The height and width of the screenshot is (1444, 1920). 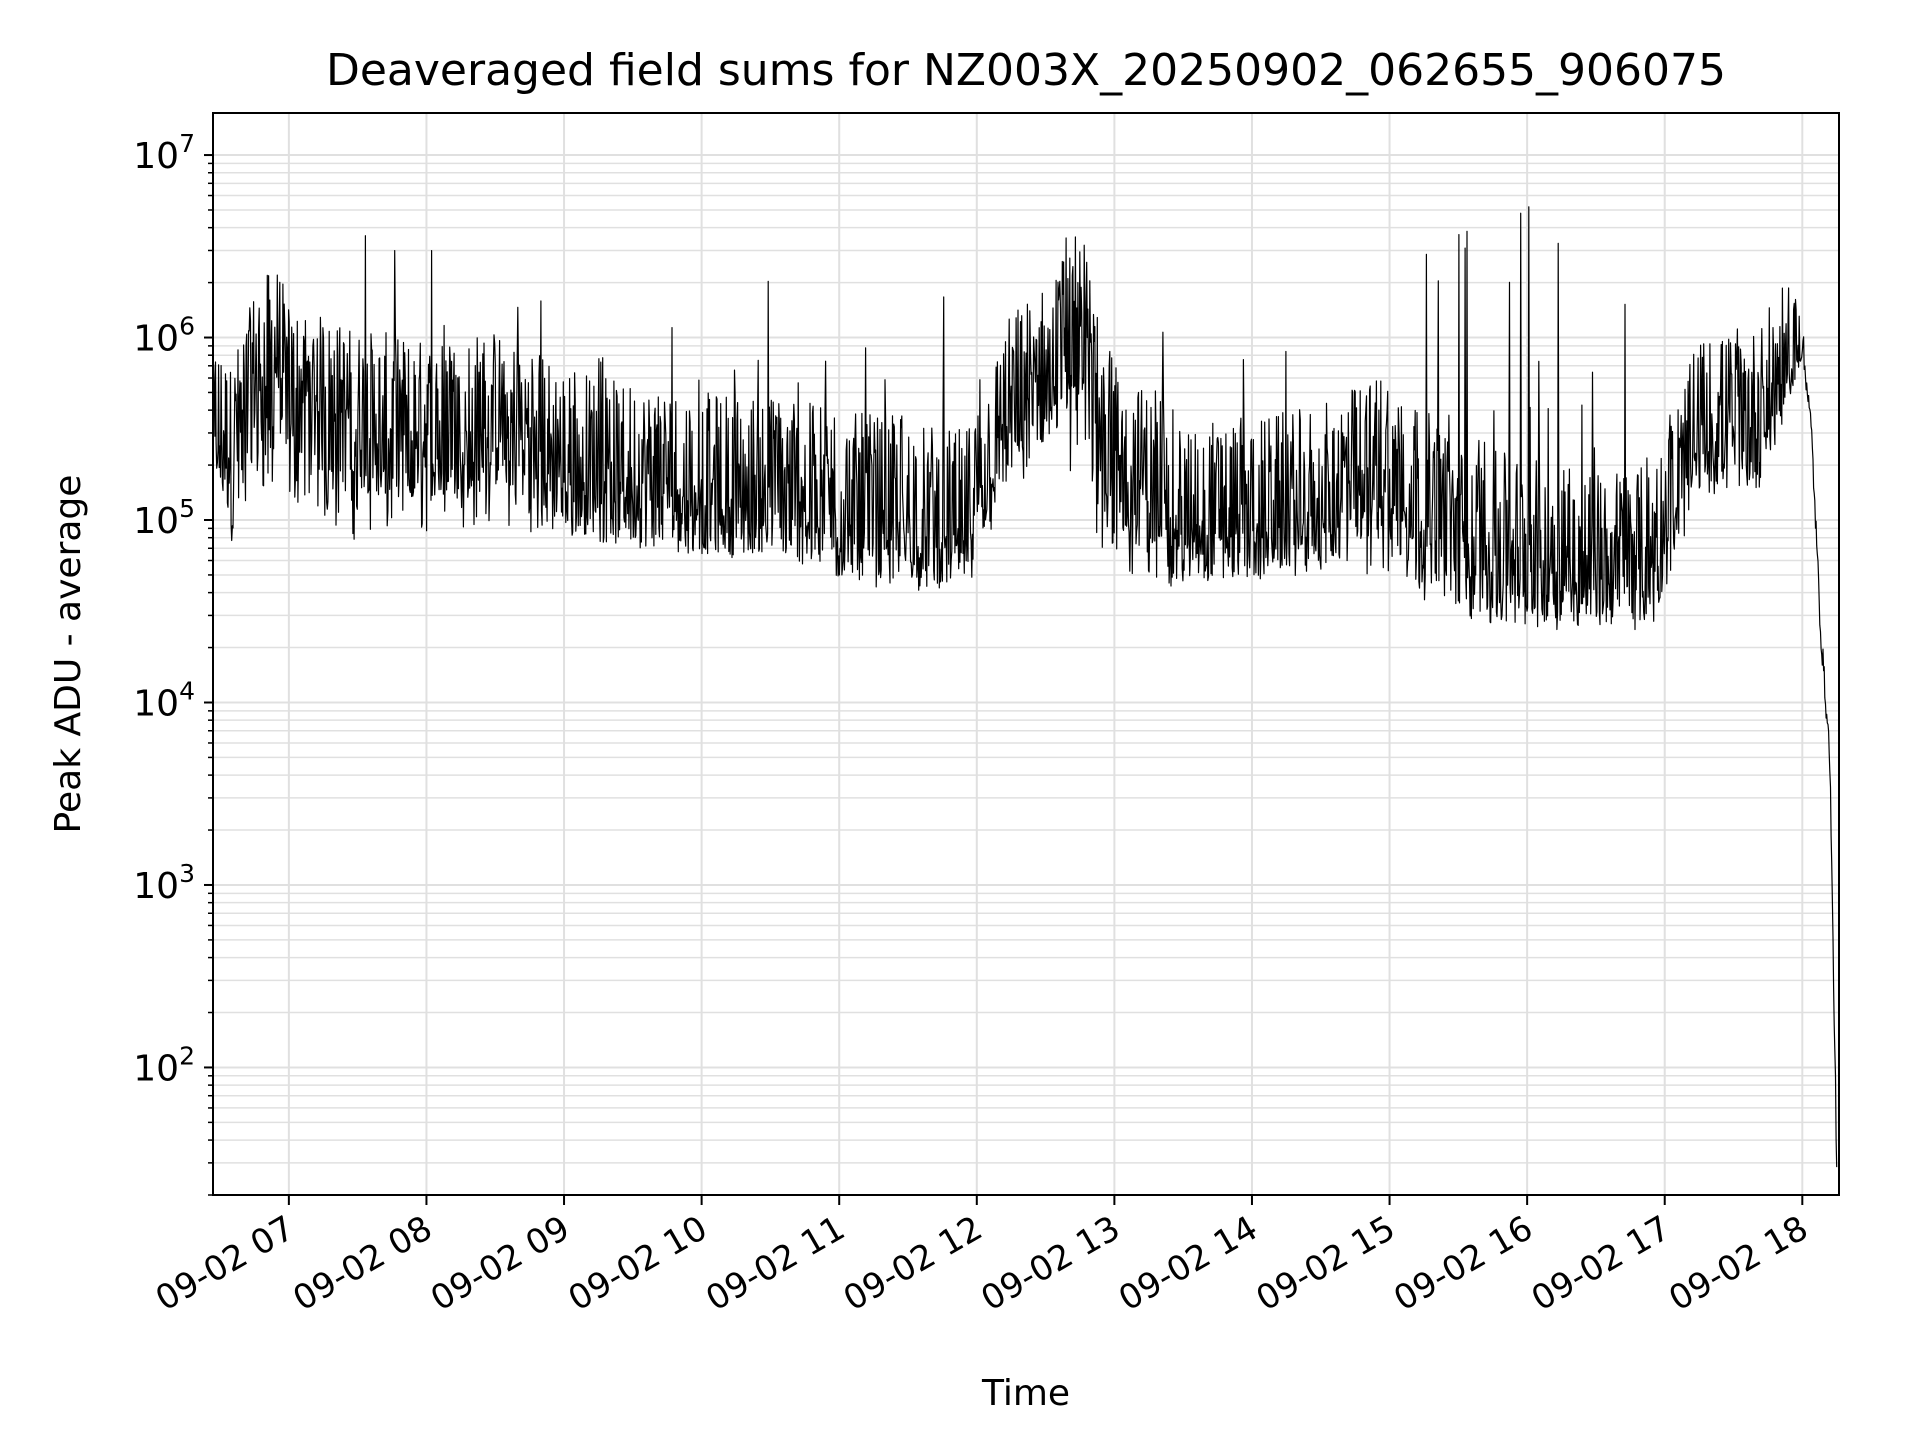 I want to click on y-tick-label: 10⁷, so click(x=164, y=153).